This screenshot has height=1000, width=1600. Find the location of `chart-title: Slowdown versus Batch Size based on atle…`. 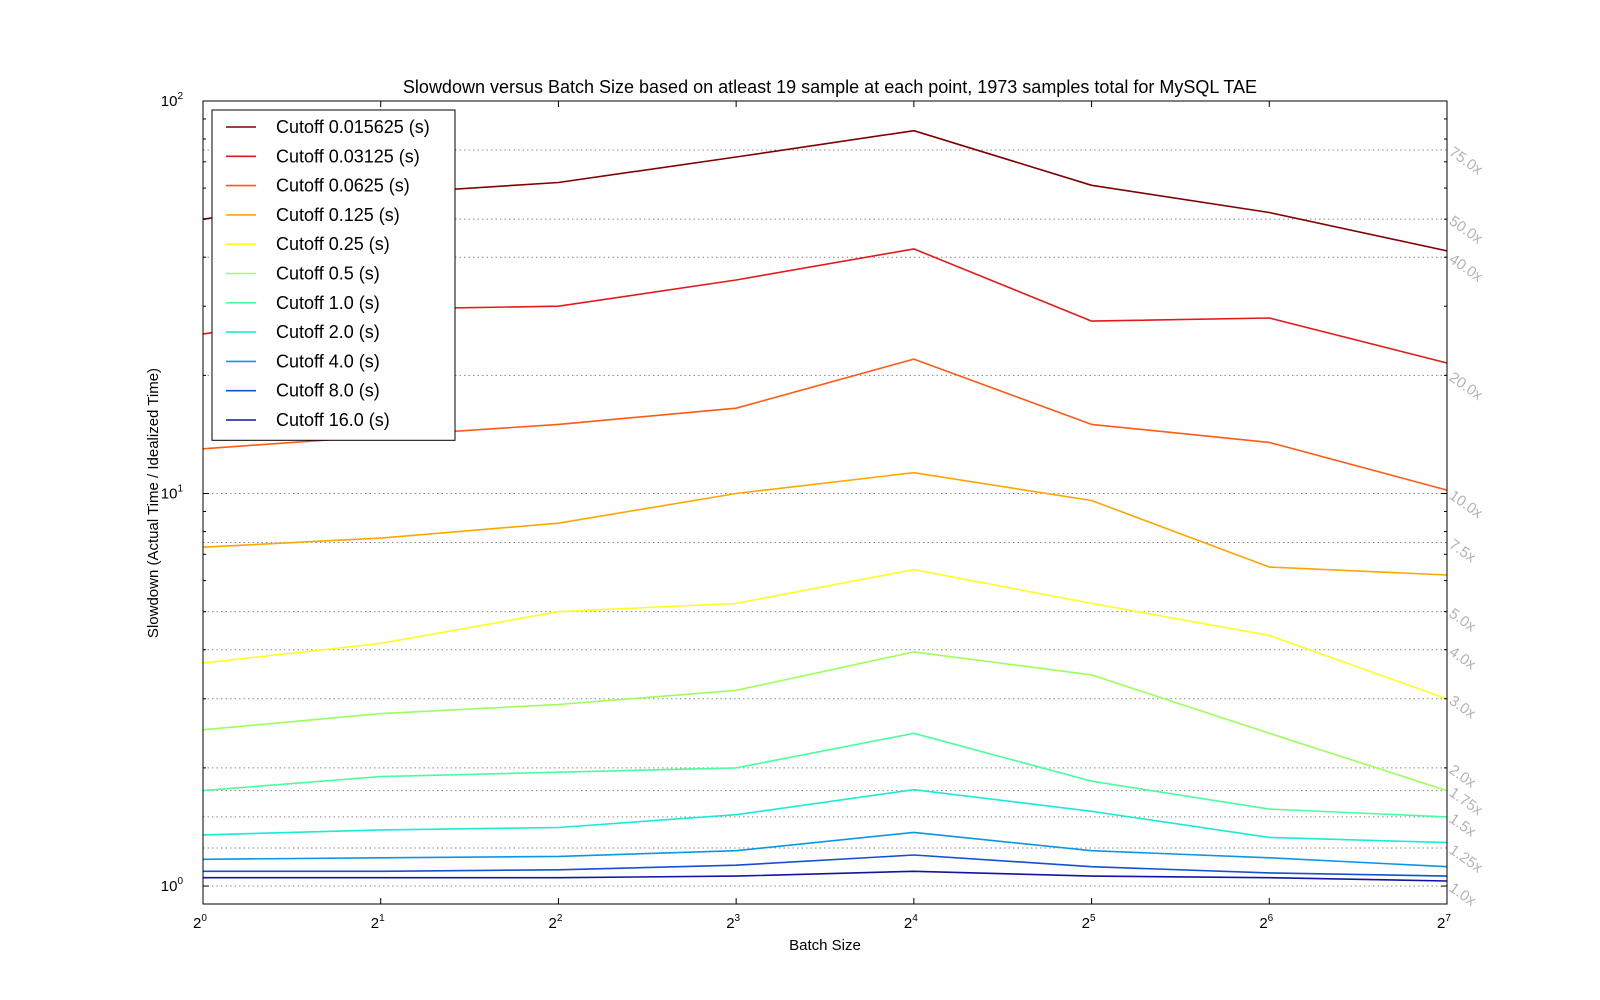

chart-title: Slowdown versus Batch Size based on atle… is located at coordinates (830, 87).